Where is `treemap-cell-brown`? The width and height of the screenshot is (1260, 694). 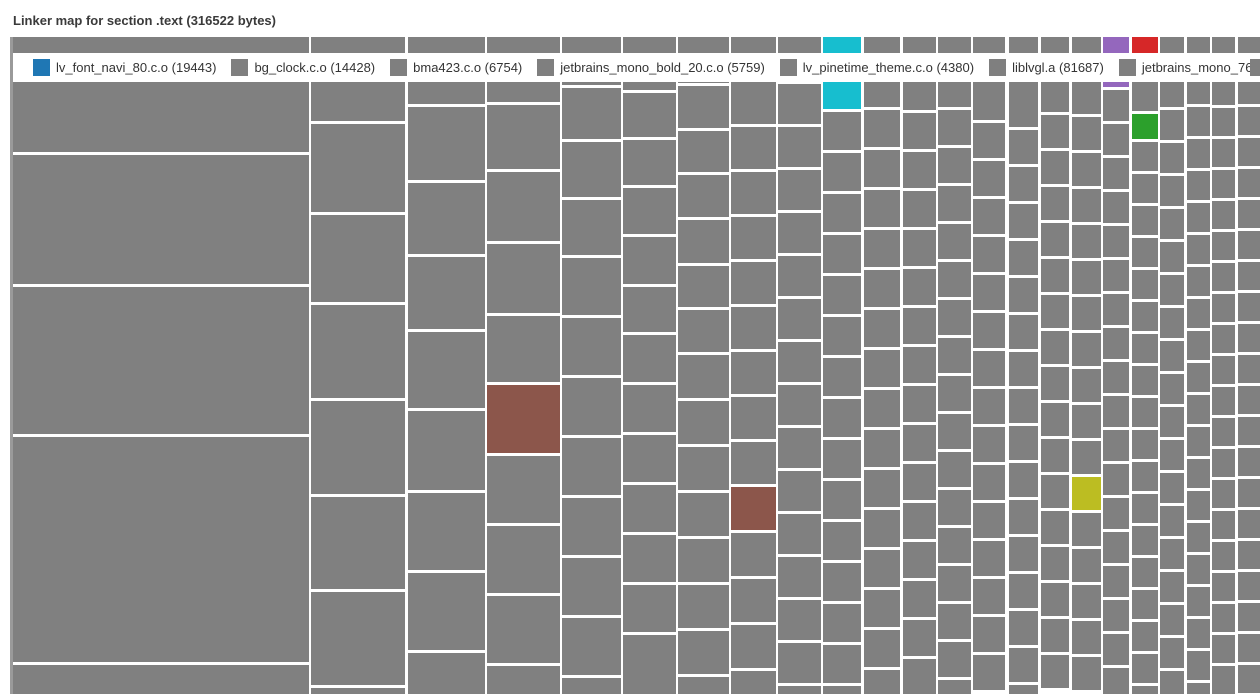
treemap-cell-brown is located at coordinates (753, 508).